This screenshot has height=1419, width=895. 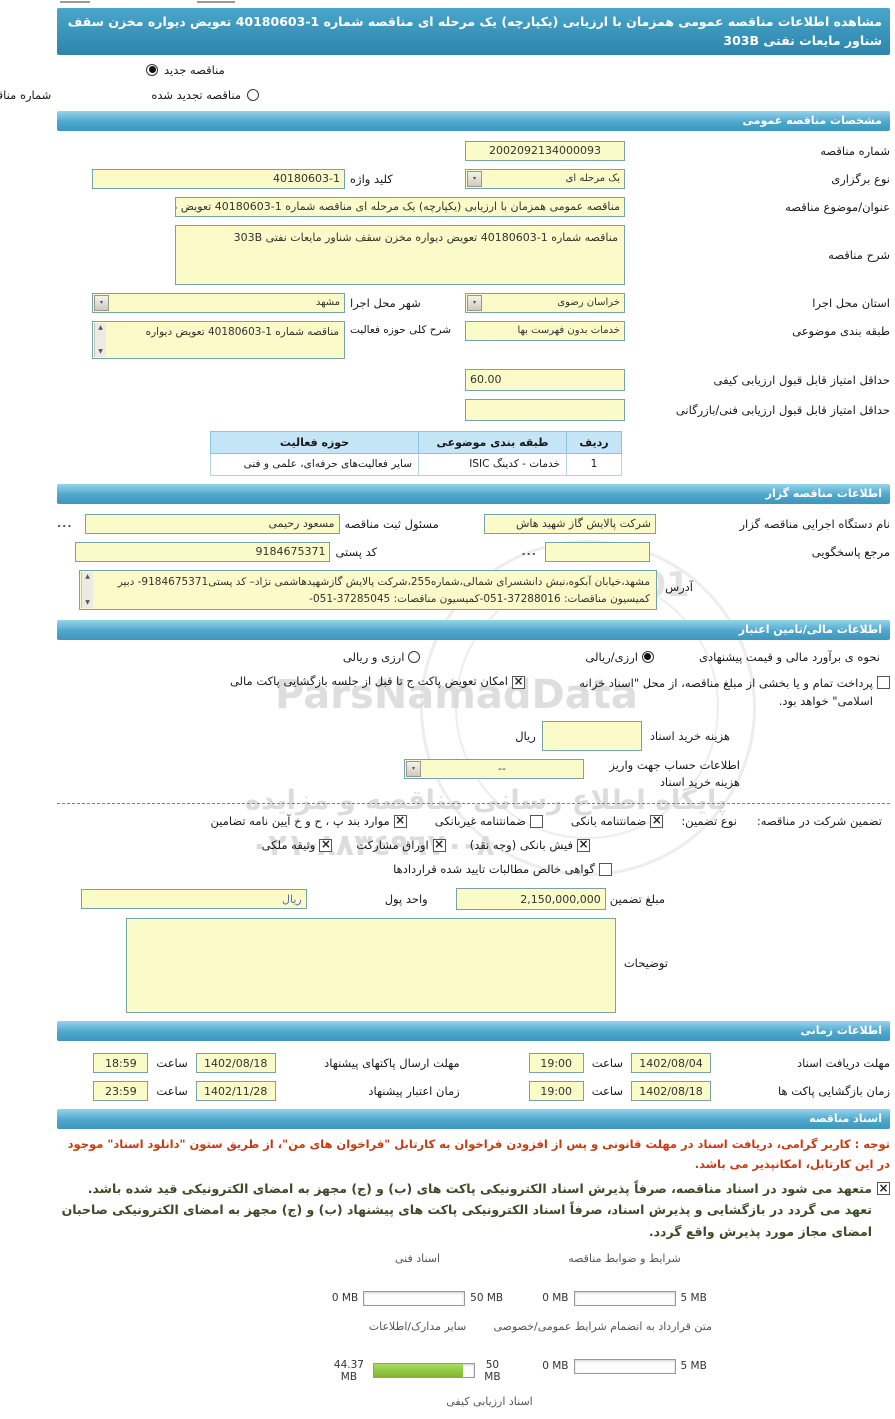 What do you see at coordinates (597, 551) in the screenshot?
I see `contact-field` at bounding box center [597, 551].